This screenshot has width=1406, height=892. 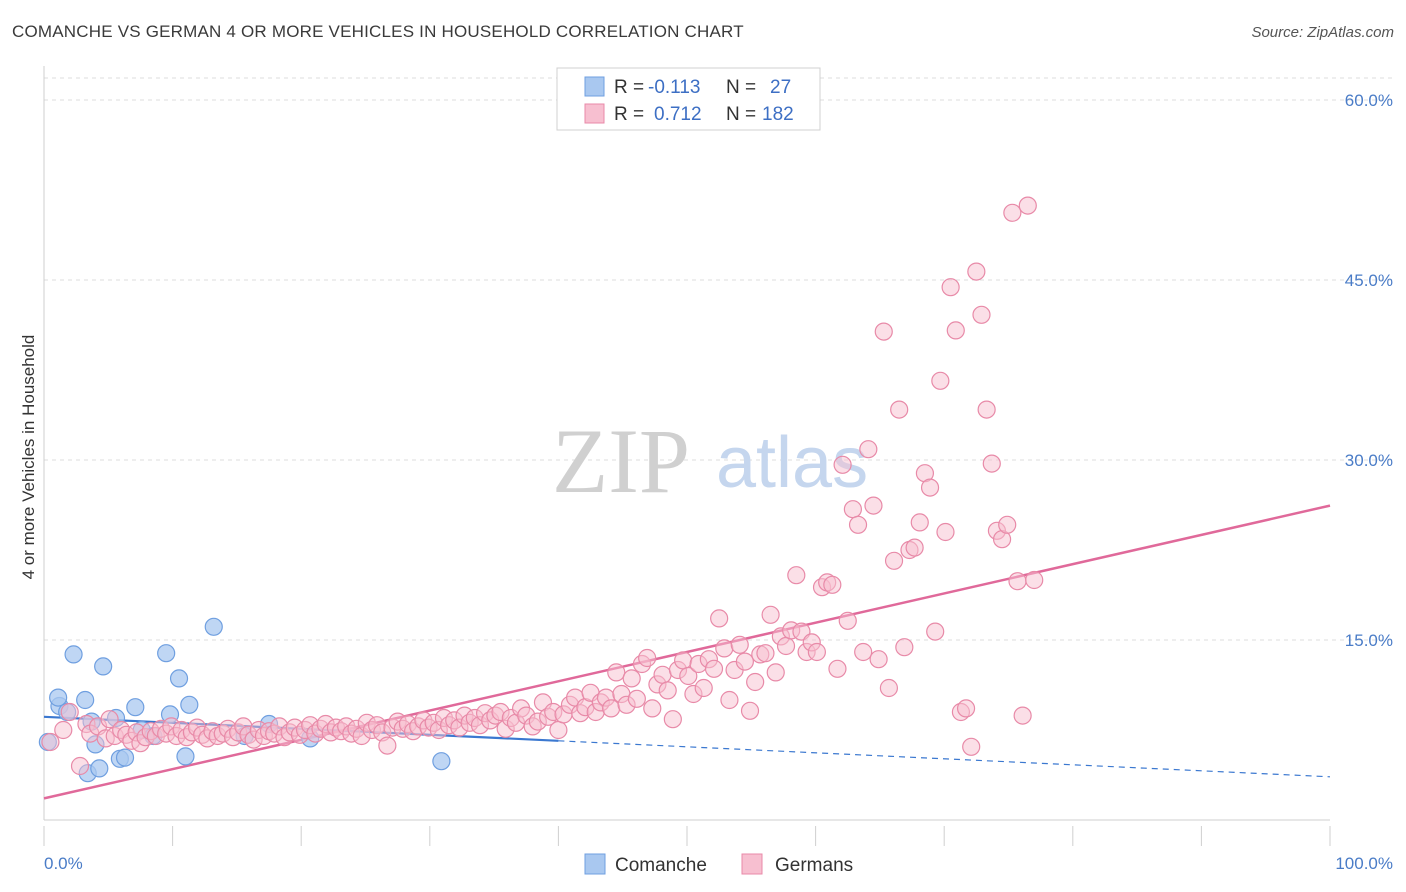 What do you see at coordinates (63, 863) in the screenshot?
I see `x-tick-label-min: 0.0%` at bounding box center [63, 863].